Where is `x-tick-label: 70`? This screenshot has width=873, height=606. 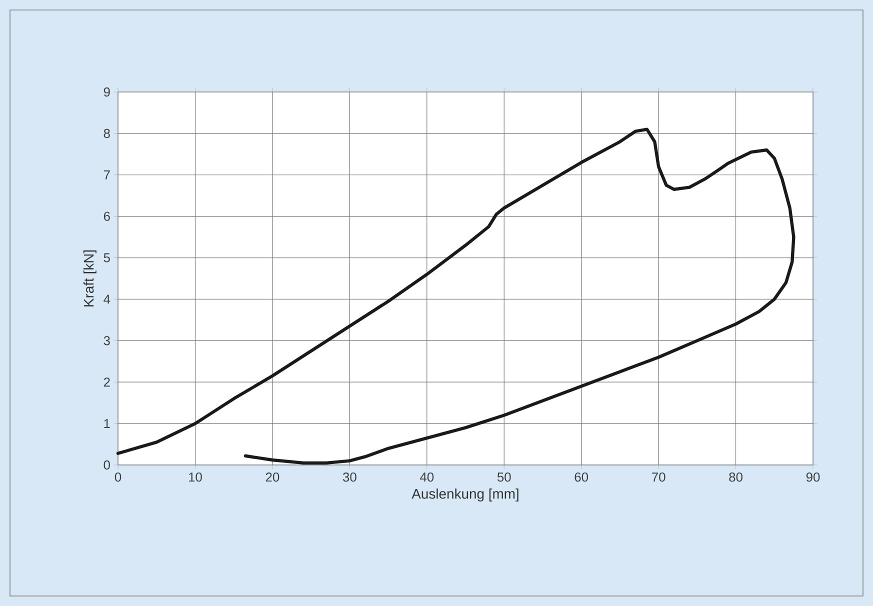
x-tick-label: 70 is located at coordinates (659, 477).